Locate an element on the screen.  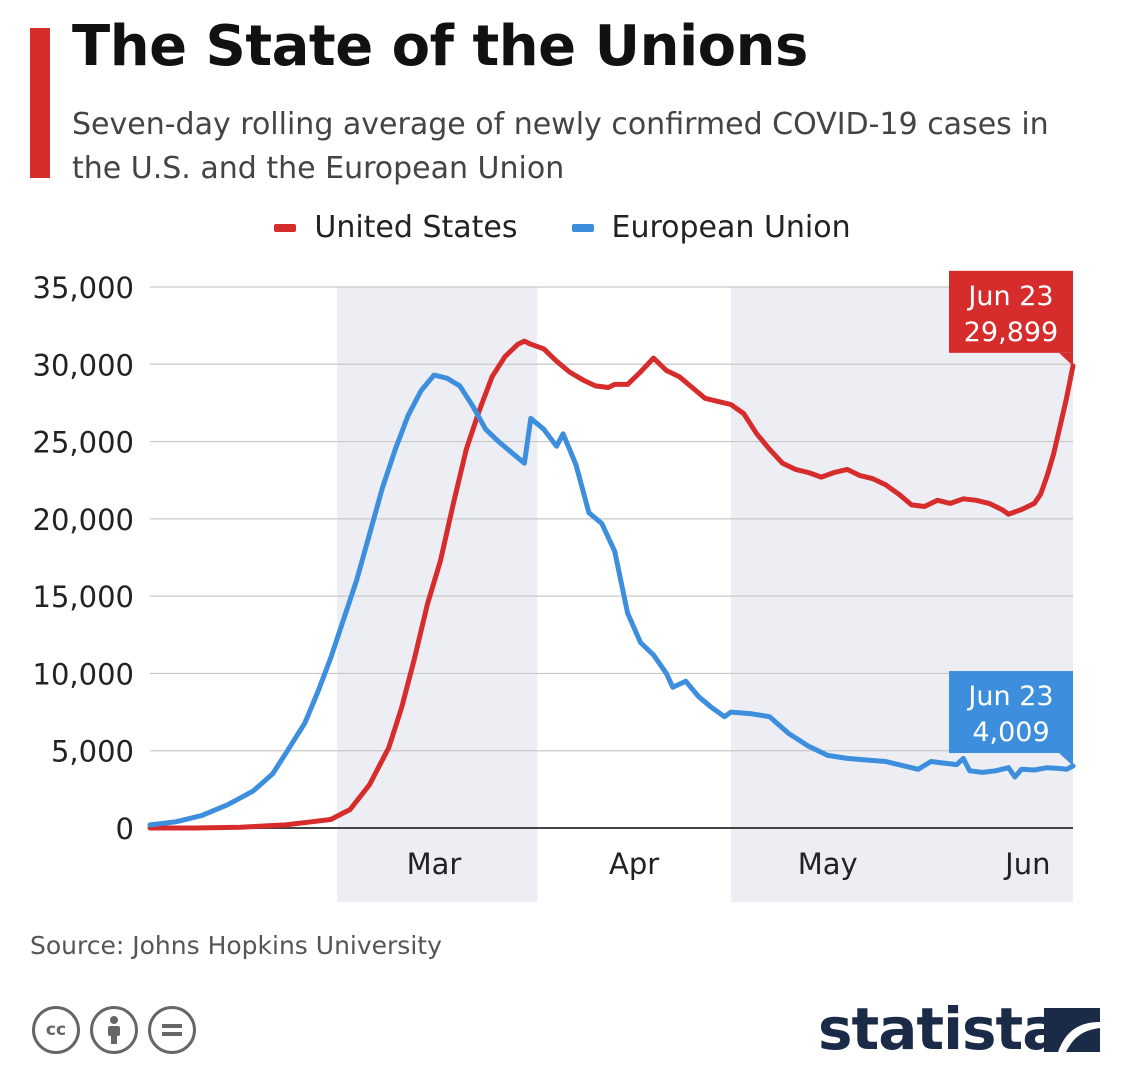
no-derivatives-icon is located at coordinates (172, 1030).